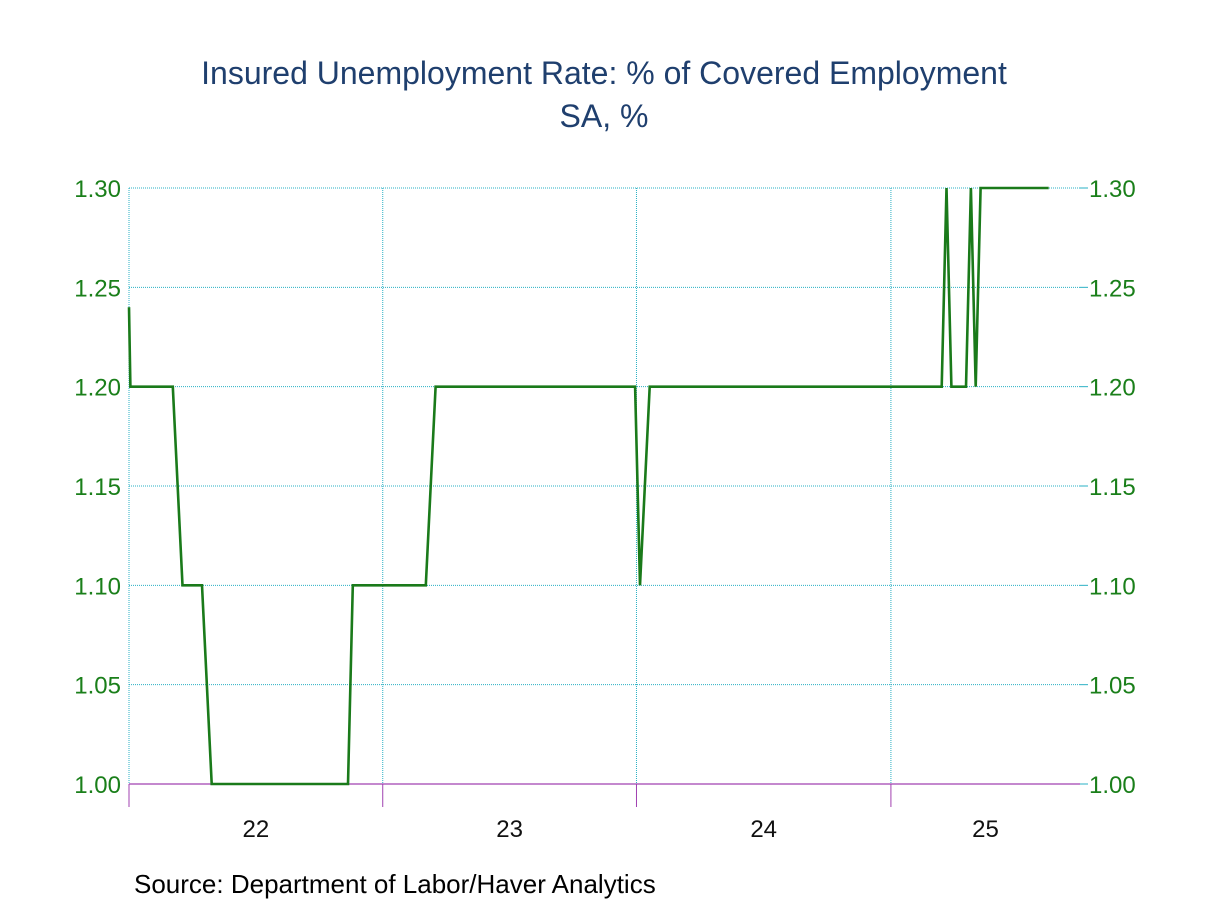 The width and height of the screenshot is (1208, 906). Describe the element at coordinates (97, 586) in the screenshot. I see `y-tick-label-left: 1.10` at that location.